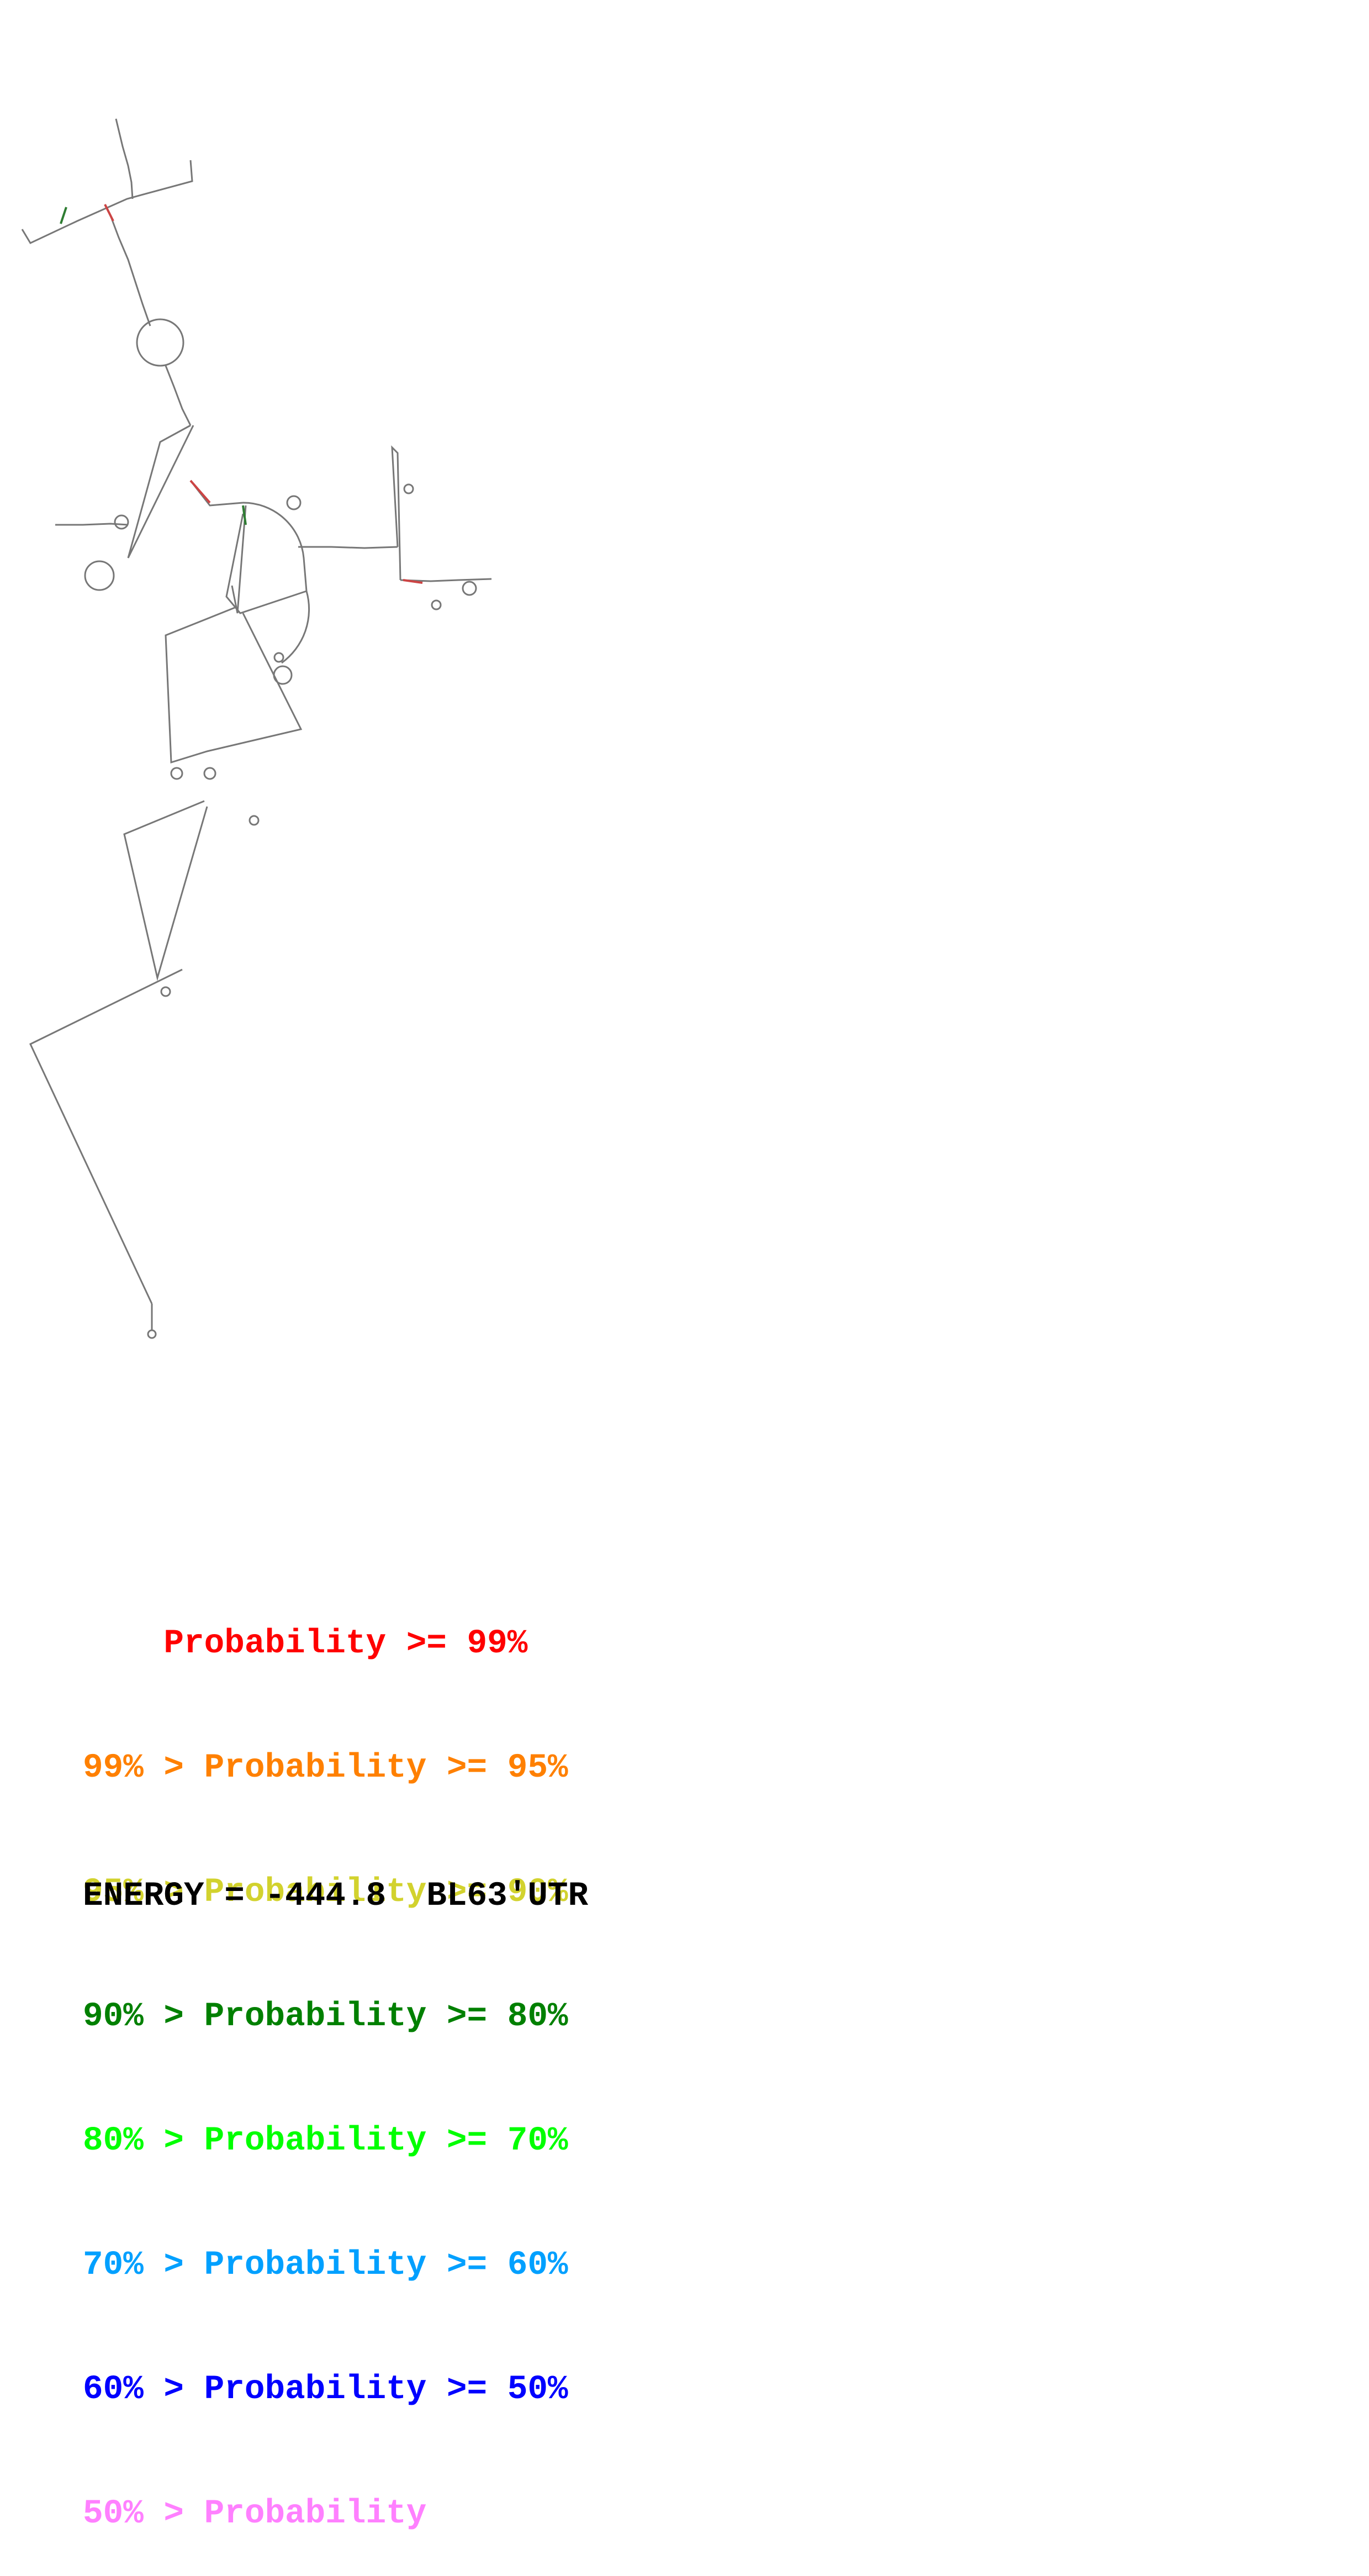 This screenshot has width=1369, height=2576. I want to click on right-vertical-line, so click(396, 513).